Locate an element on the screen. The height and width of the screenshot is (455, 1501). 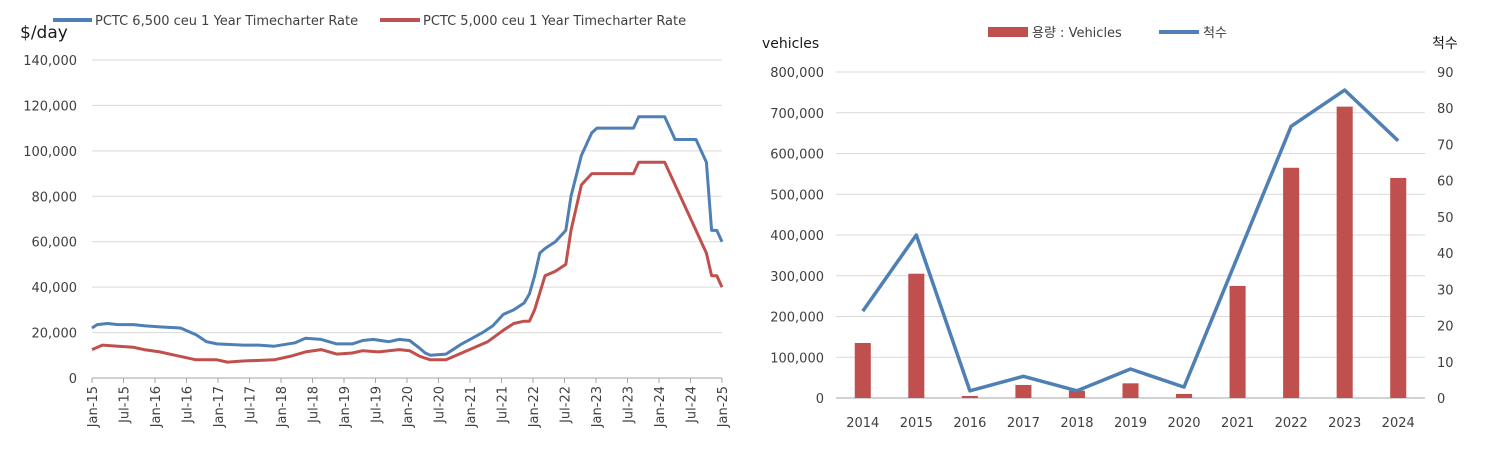
right-xtick-label: 2022 is located at coordinates (1291, 423).